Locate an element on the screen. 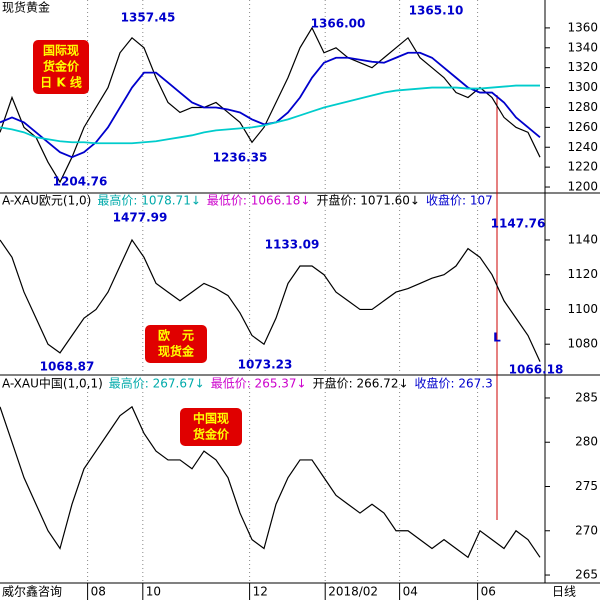 The height and width of the screenshot is (600, 600). y-tick-label: 1280 is located at coordinates (582, 107).